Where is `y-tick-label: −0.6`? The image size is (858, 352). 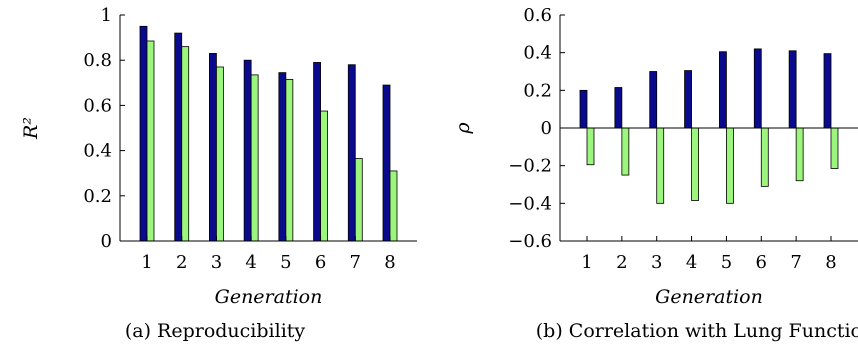 y-tick-label: −0.6 is located at coordinates (530, 241).